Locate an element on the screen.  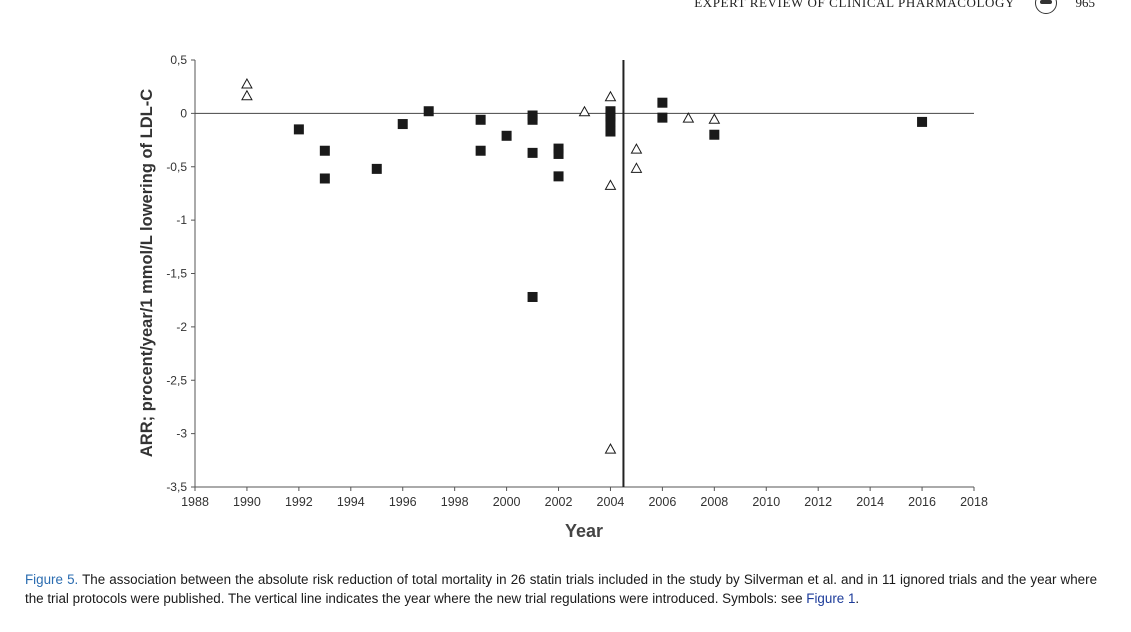
x-tick-label: 2004 is located at coordinates (611, 502).